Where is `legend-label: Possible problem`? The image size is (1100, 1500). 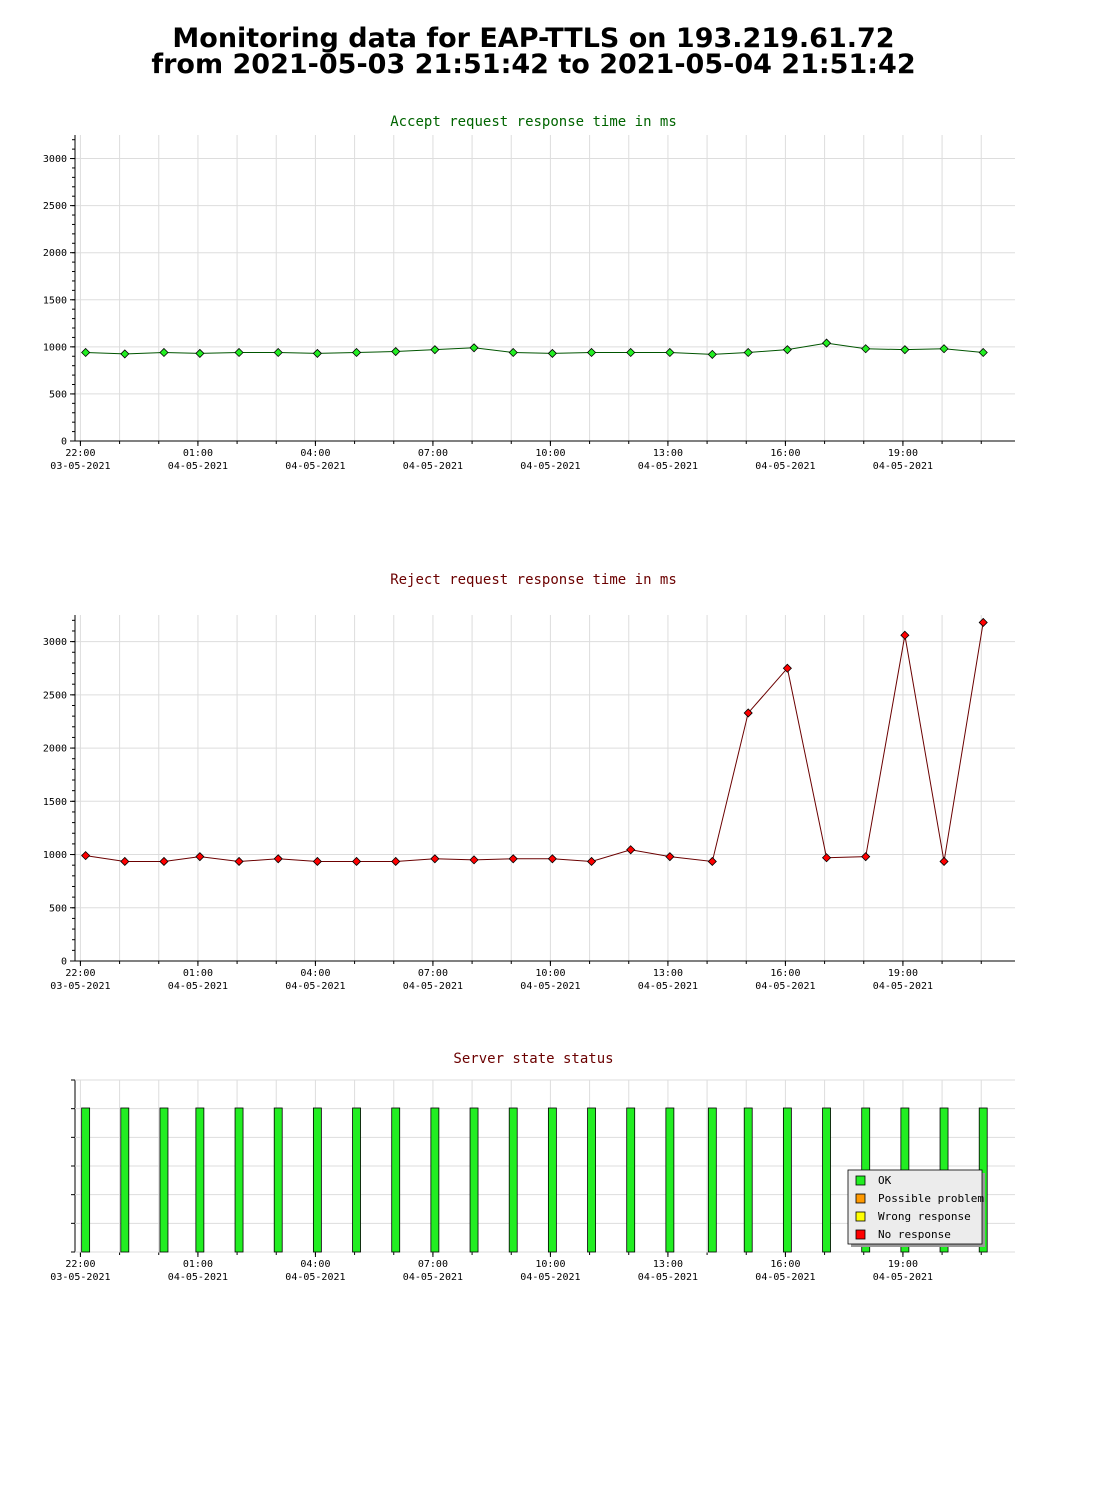 legend-label: Possible problem is located at coordinates (931, 1198).